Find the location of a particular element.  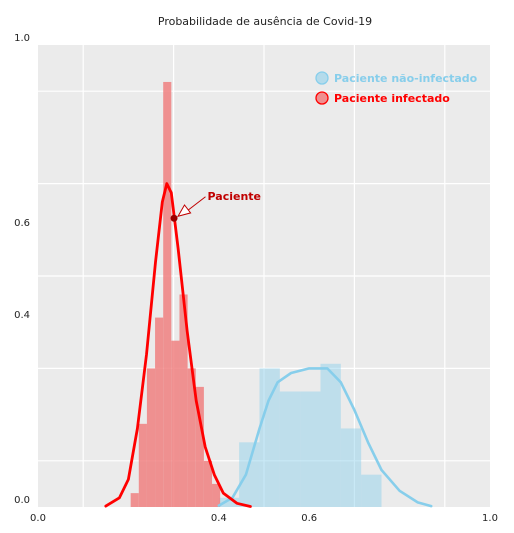

x-tick-label: 0.6 is located at coordinates (309, 518).